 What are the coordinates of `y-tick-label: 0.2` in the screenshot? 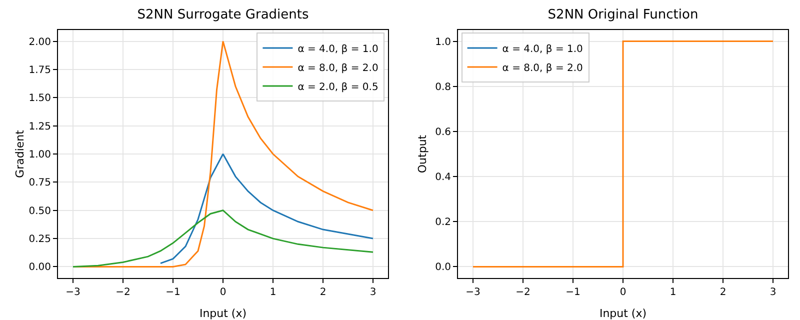 It's located at (443, 222).